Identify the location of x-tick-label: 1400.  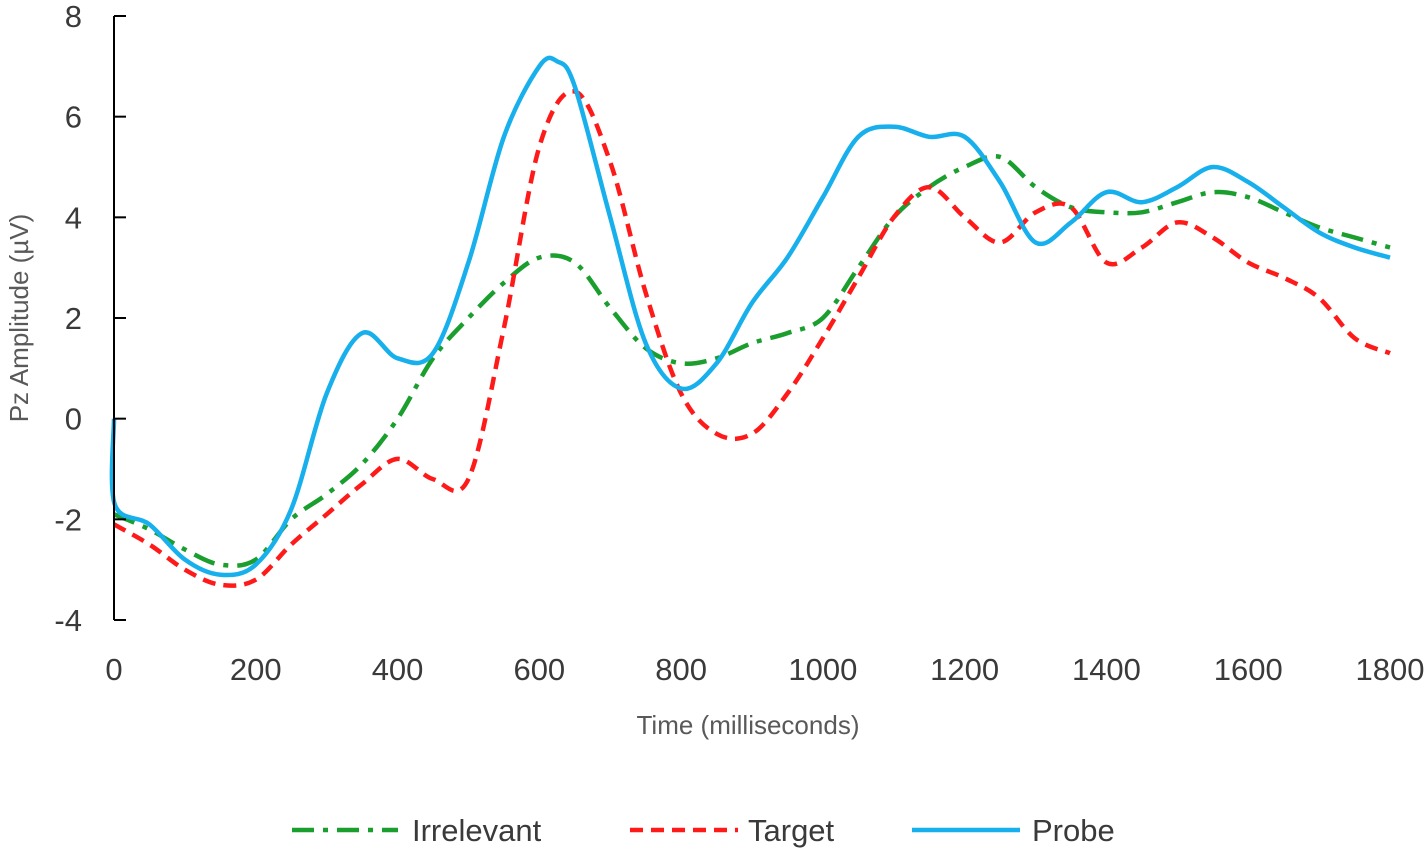
(1106, 669).